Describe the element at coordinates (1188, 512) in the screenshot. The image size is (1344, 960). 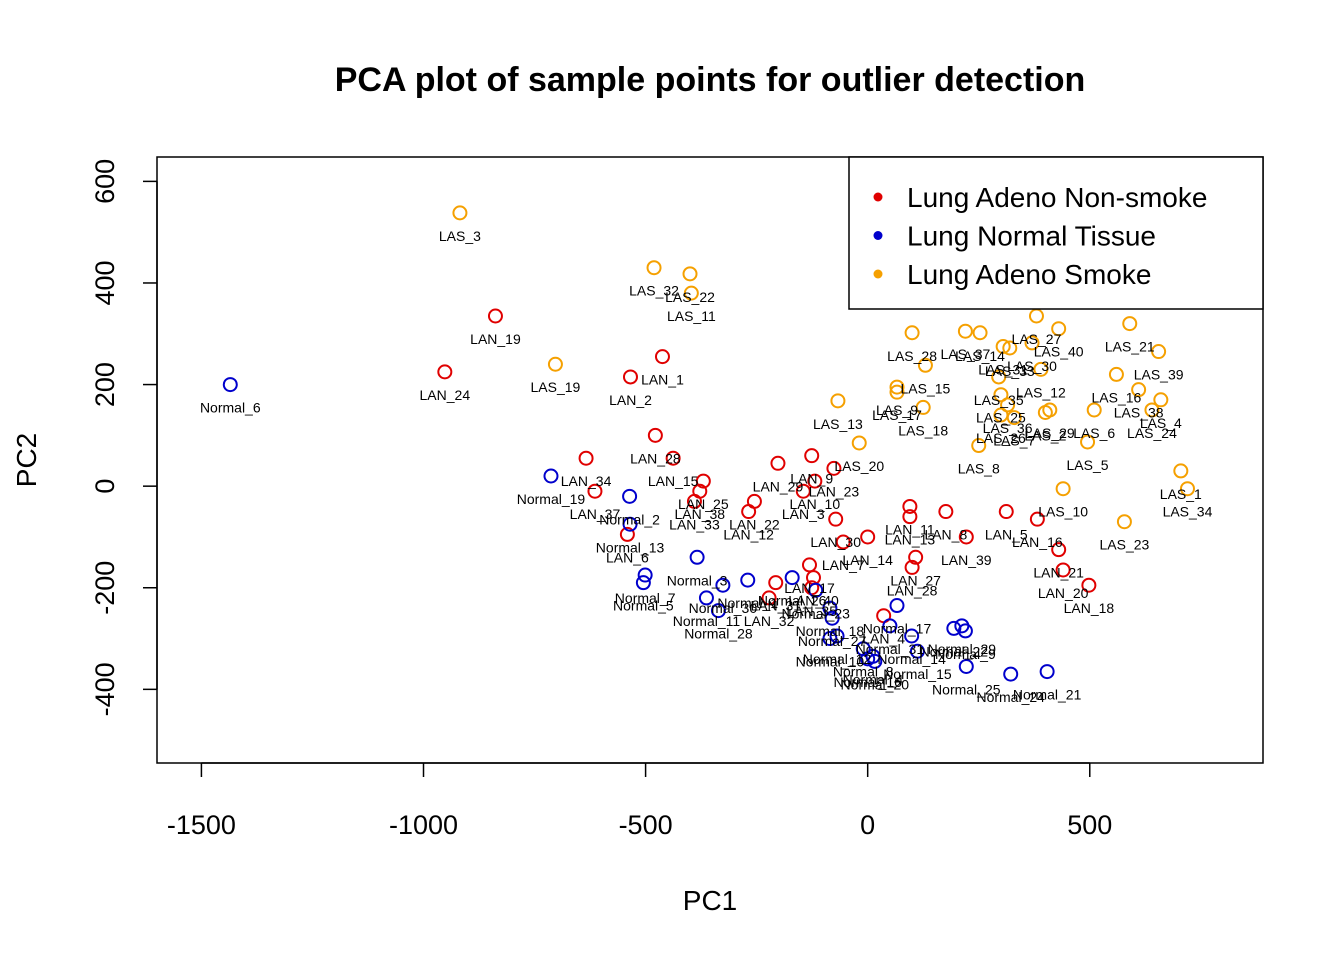
I see `point-label-las-34: LAS_34` at that location.